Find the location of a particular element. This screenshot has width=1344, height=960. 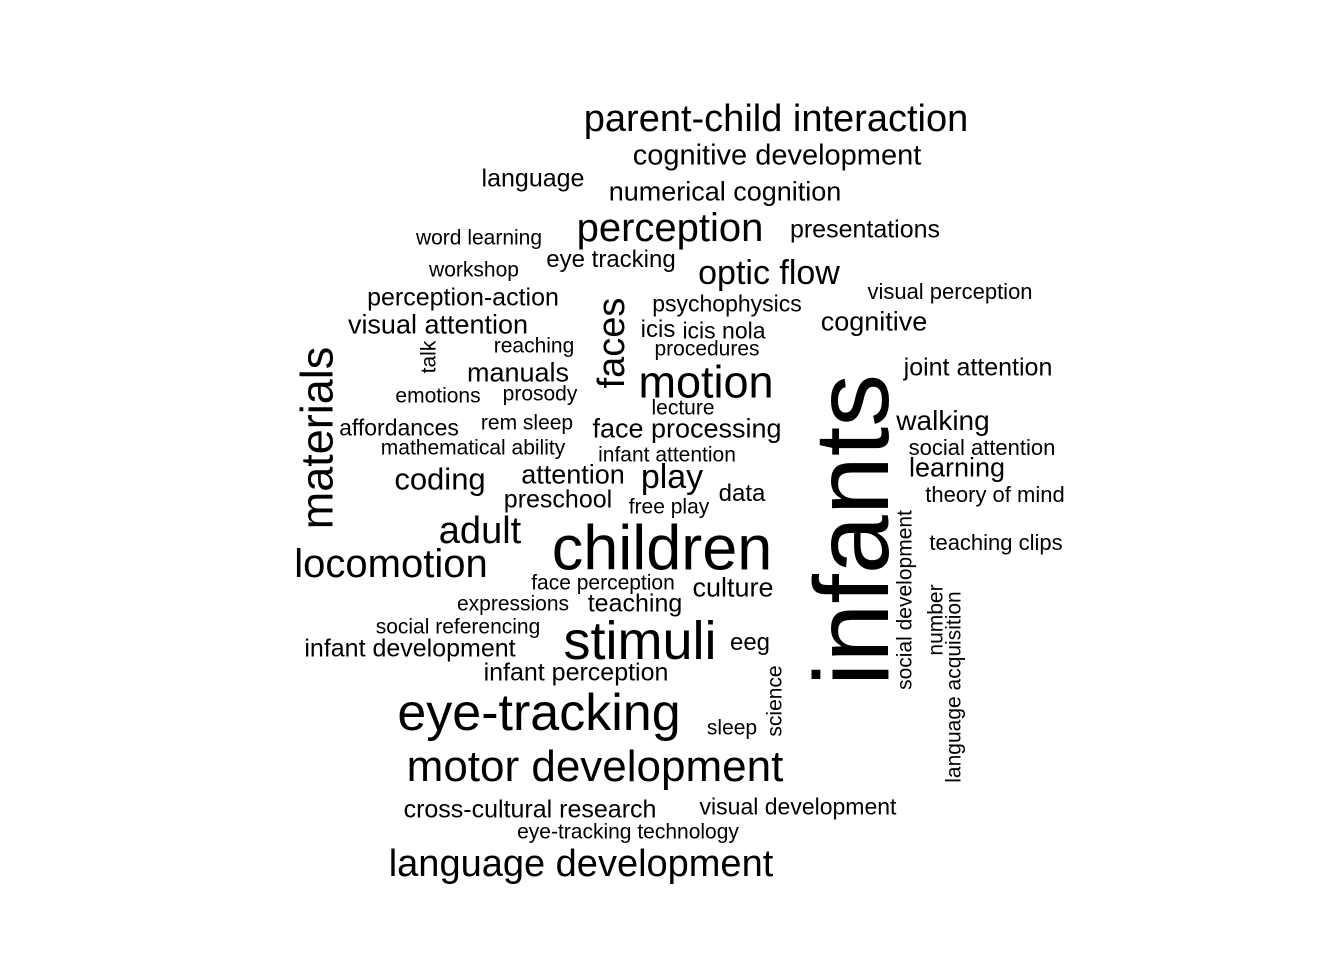

word-attention: attention is located at coordinates (573, 474).